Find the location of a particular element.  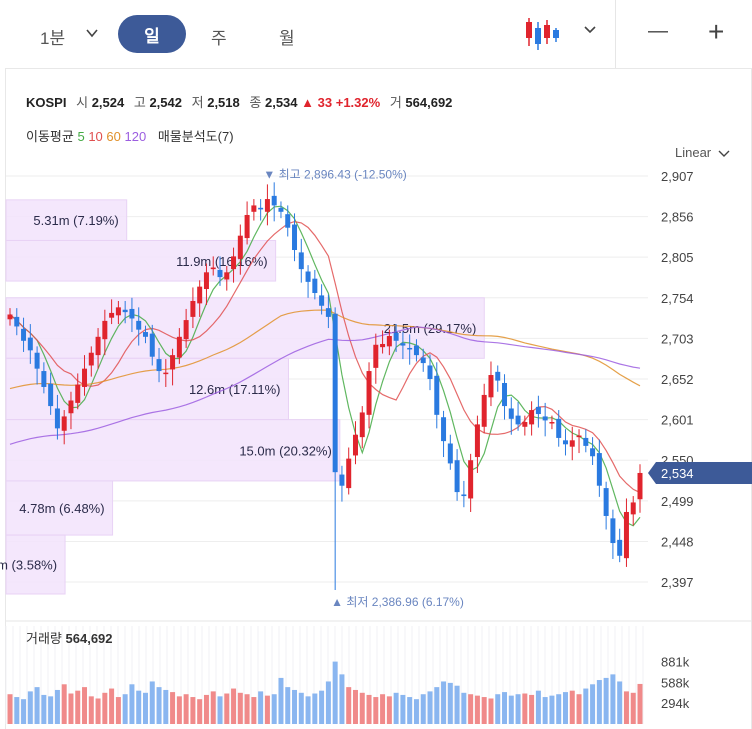

tab-month: 월 is located at coordinates (287, 38).